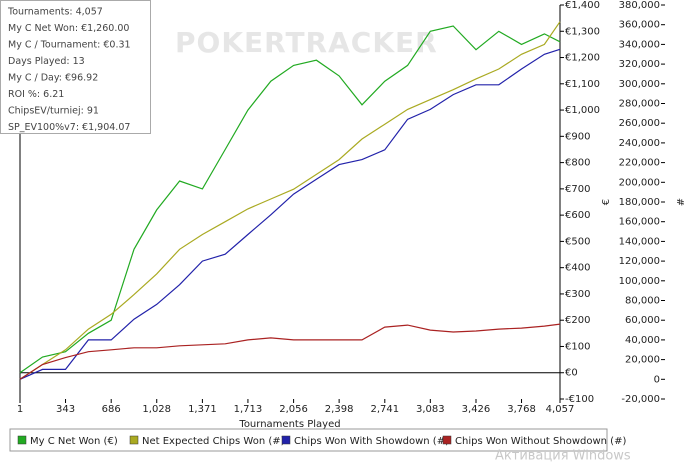  I want to click on y-tick-label: €800, so click(577, 163).